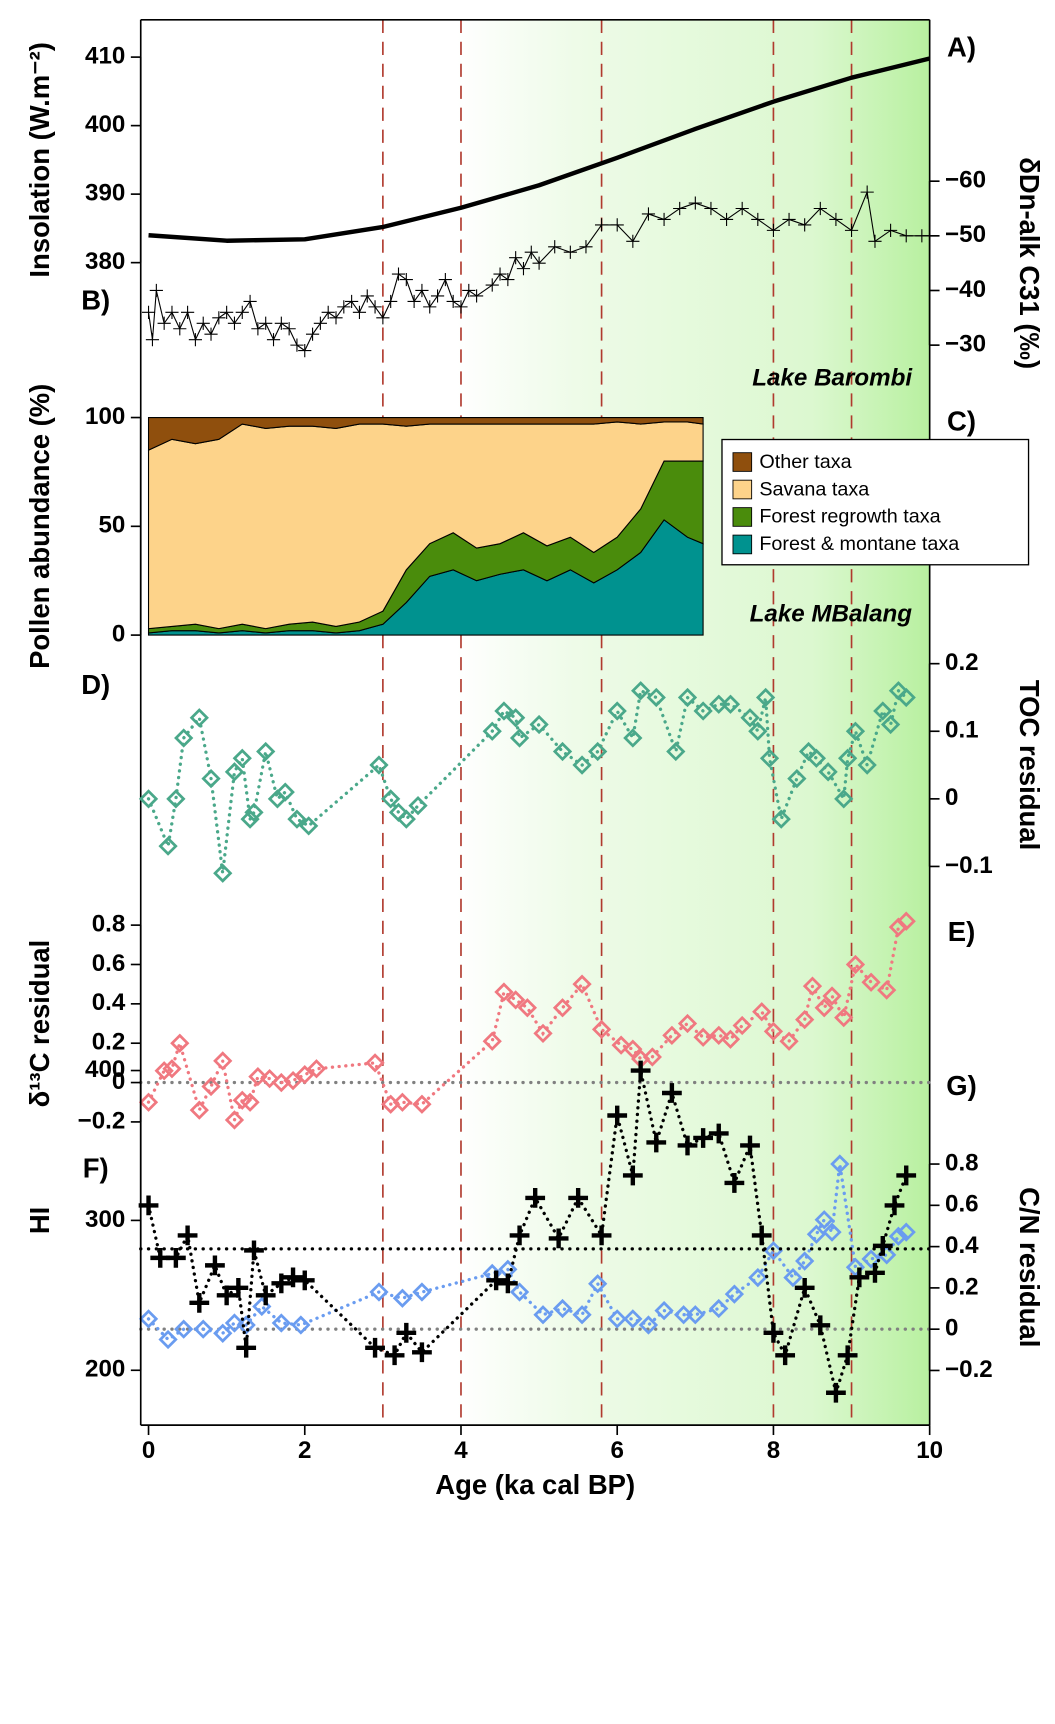 This screenshot has width=1055, height=1724. Describe the element at coordinates (929, 1450) in the screenshot. I see `x-tick-label: 10` at that location.